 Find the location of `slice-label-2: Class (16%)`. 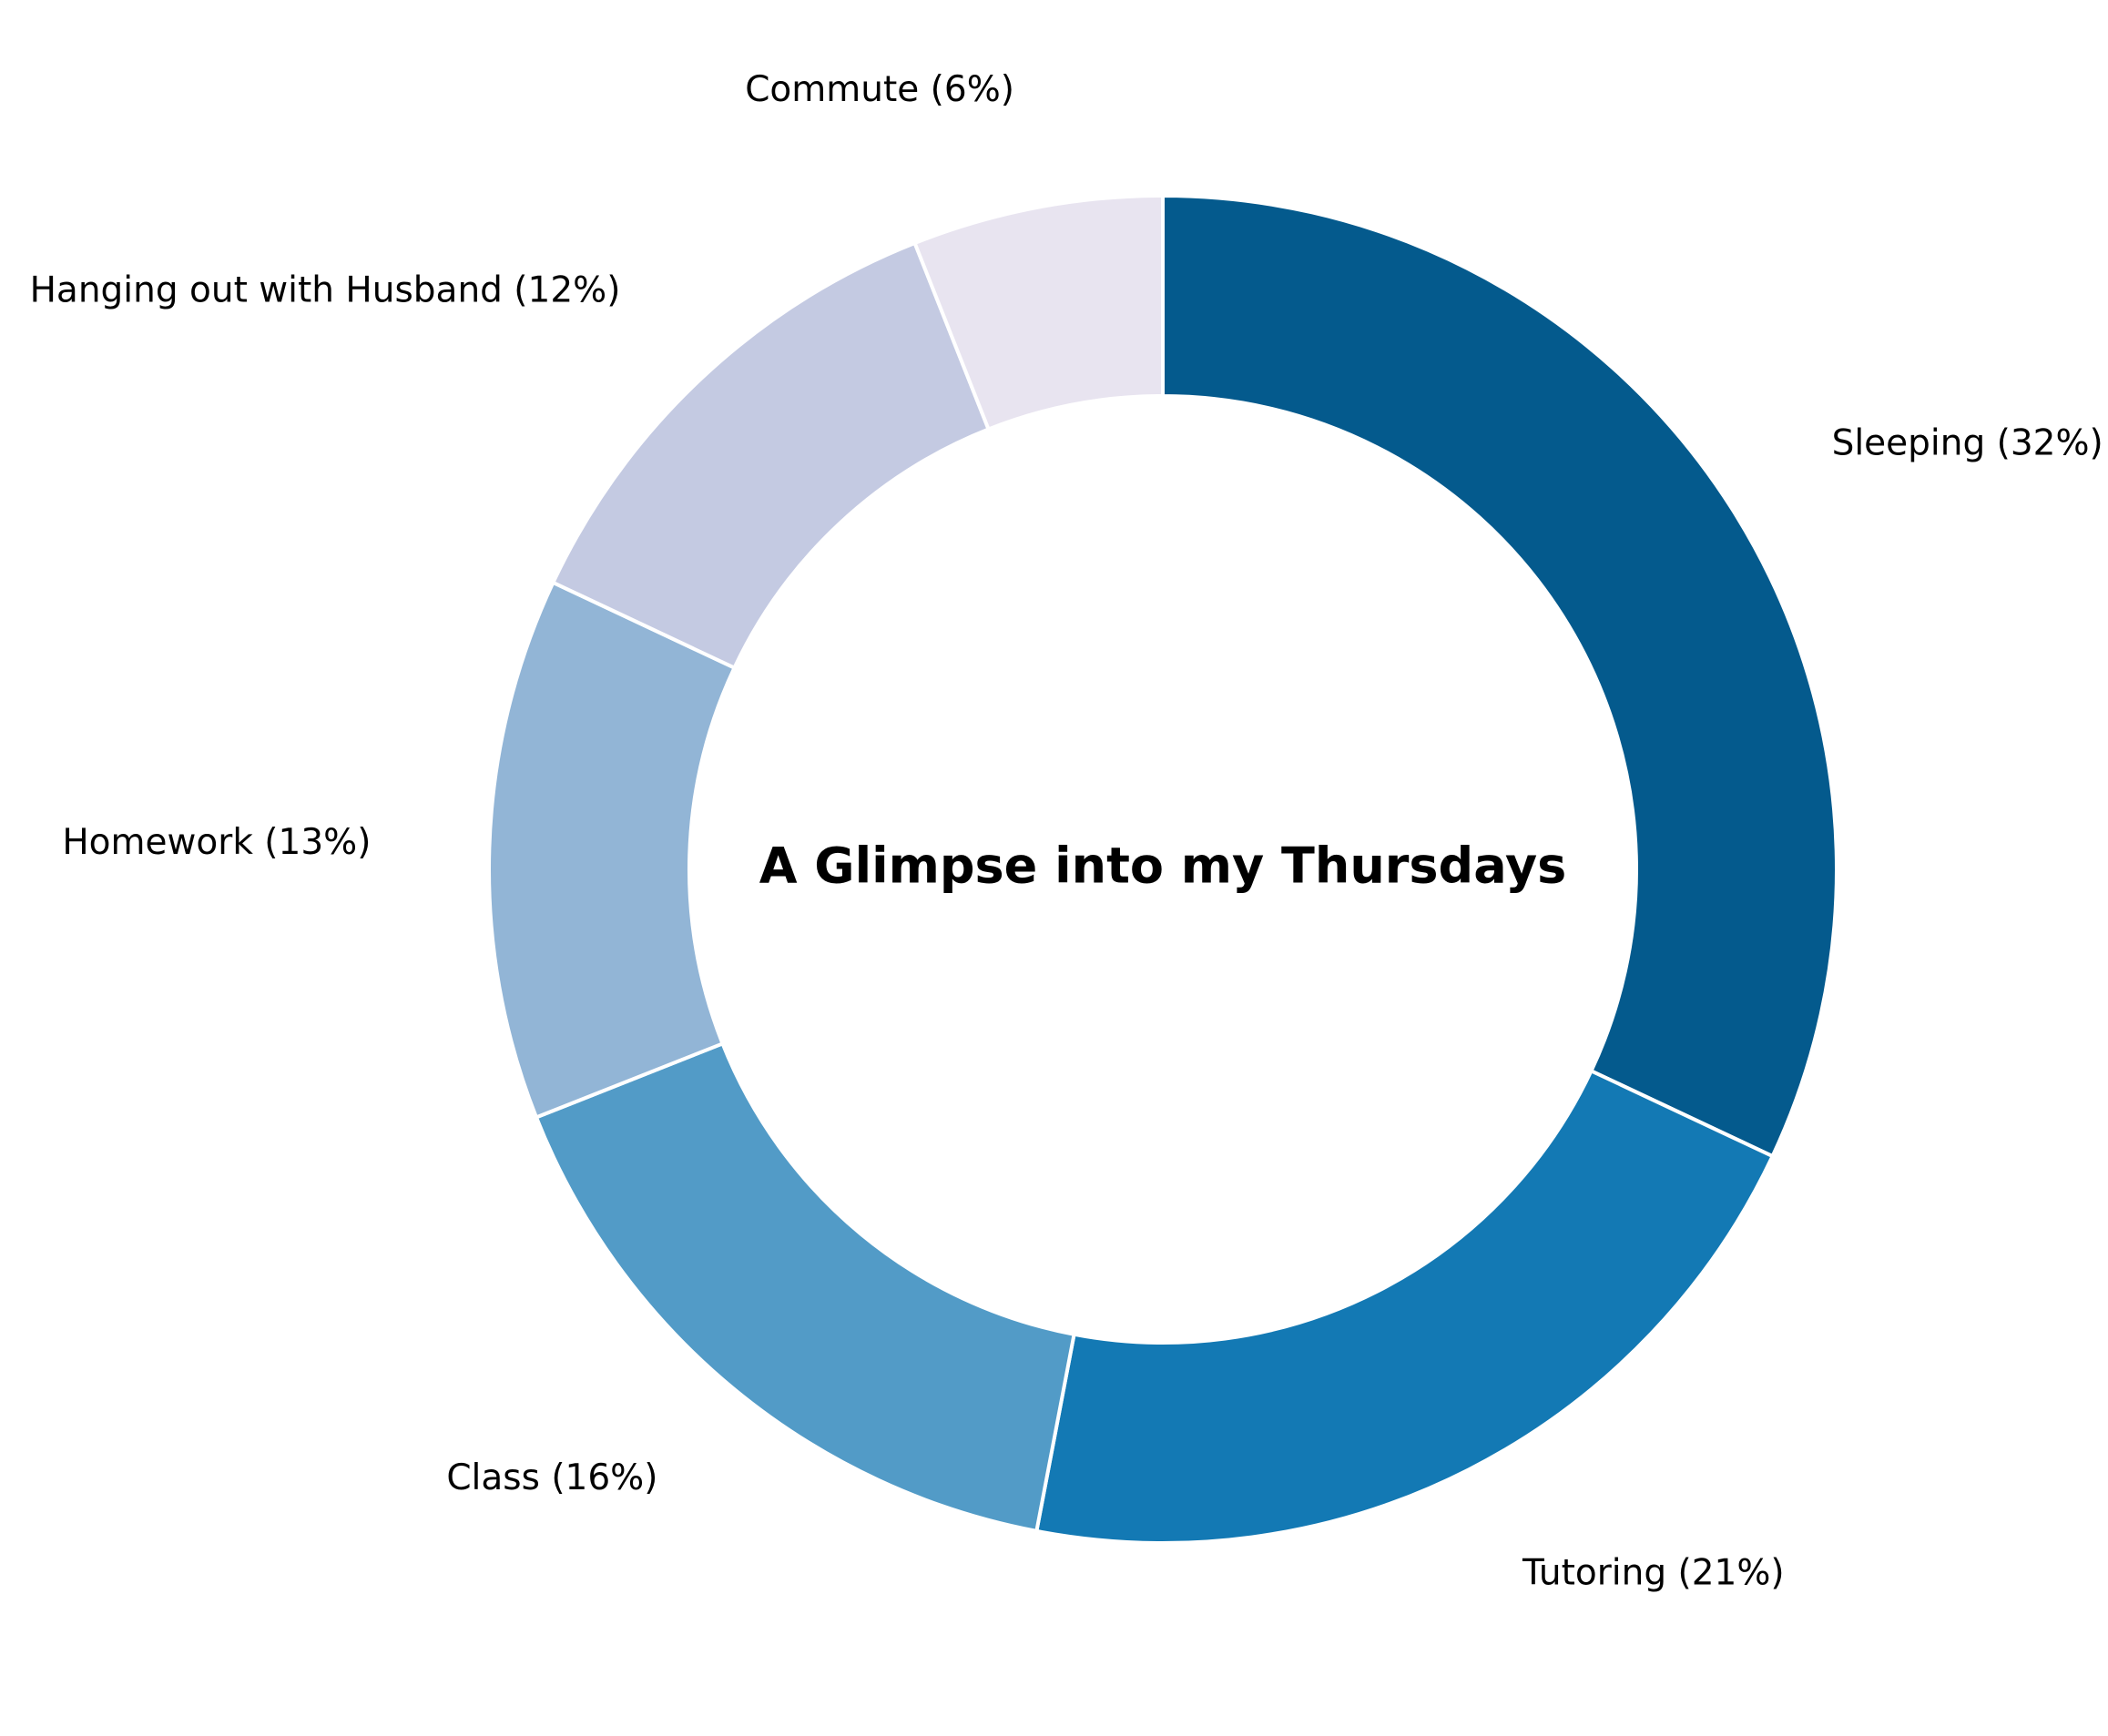

slice-label-2: Class (16%) is located at coordinates (551, 1478).